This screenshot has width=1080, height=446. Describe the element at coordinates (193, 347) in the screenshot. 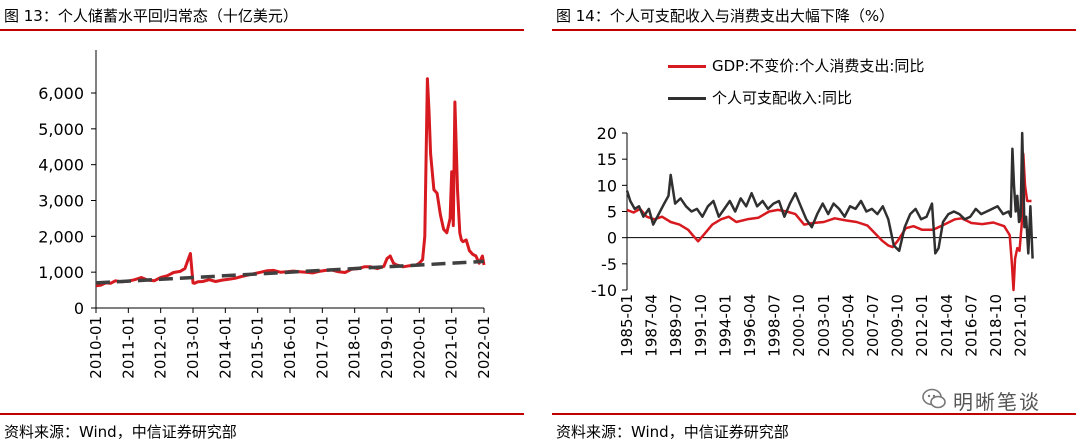

I see `x-tick-label: 2013-01` at that location.